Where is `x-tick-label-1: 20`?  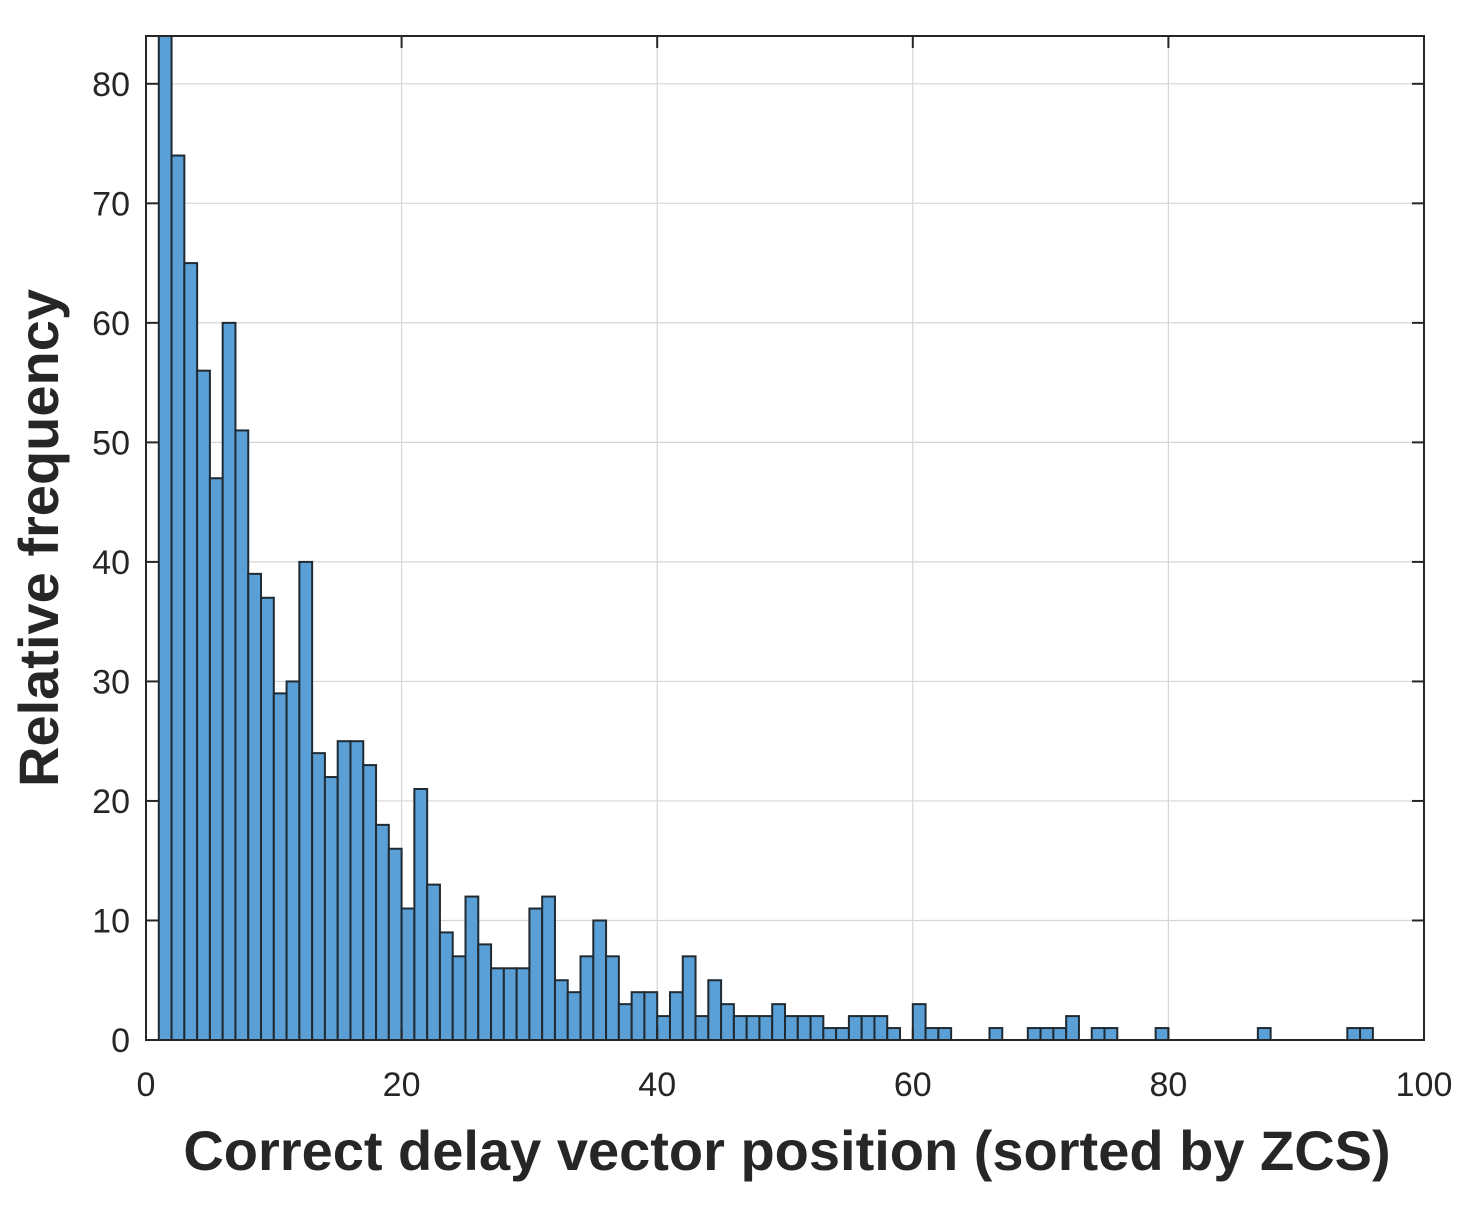 x-tick-label-1: 20 is located at coordinates (402, 1085).